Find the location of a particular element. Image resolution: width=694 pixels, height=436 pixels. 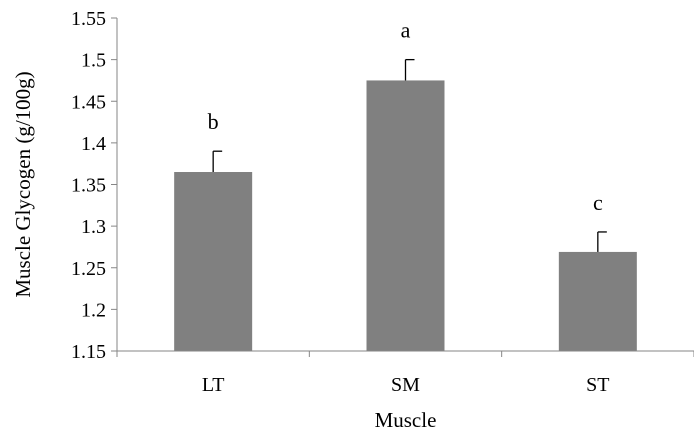

bar-ST is located at coordinates (597, 301).